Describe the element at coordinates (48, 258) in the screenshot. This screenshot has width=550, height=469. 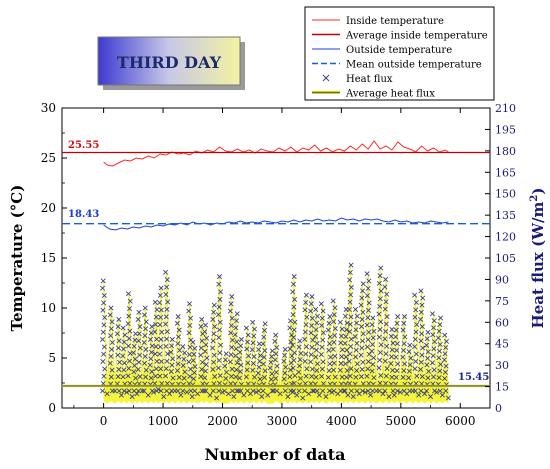
I see `y-left-tick-label: 15` at that location.